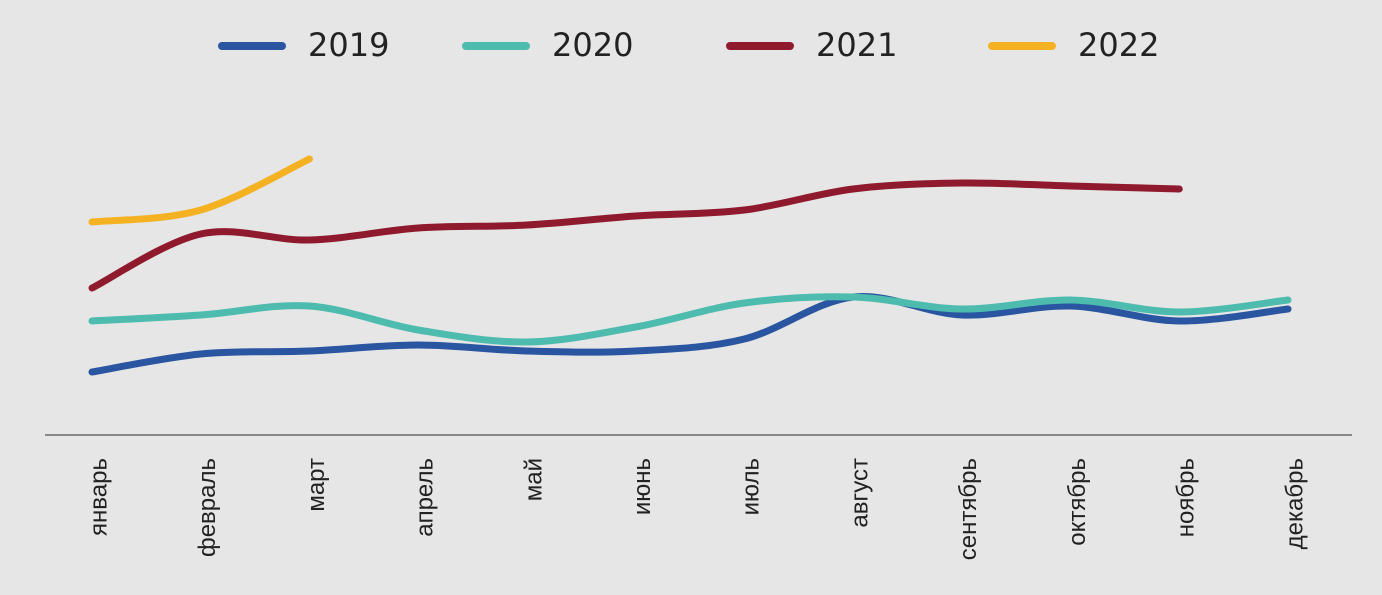 The image size is (1382, 595). Describe the element at coordinates (533, 479) in the screenshot. I see `x-tick-label: май` at that location.